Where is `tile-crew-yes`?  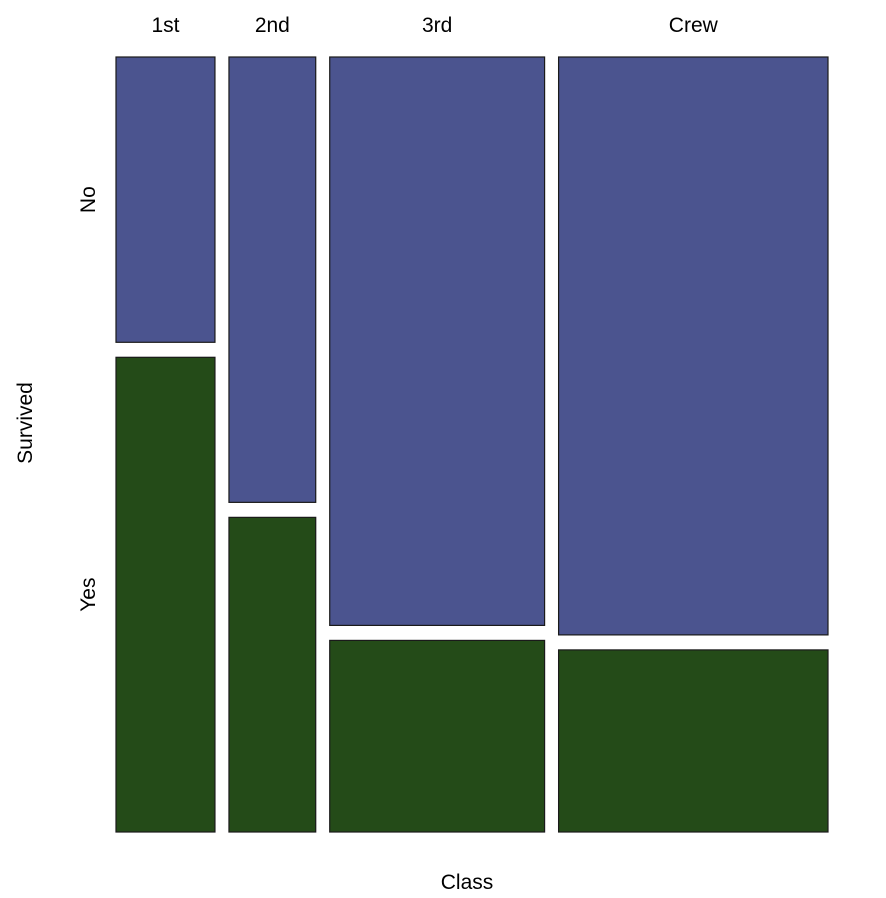 tile-crew-yes is located at coordinates (693, 741).